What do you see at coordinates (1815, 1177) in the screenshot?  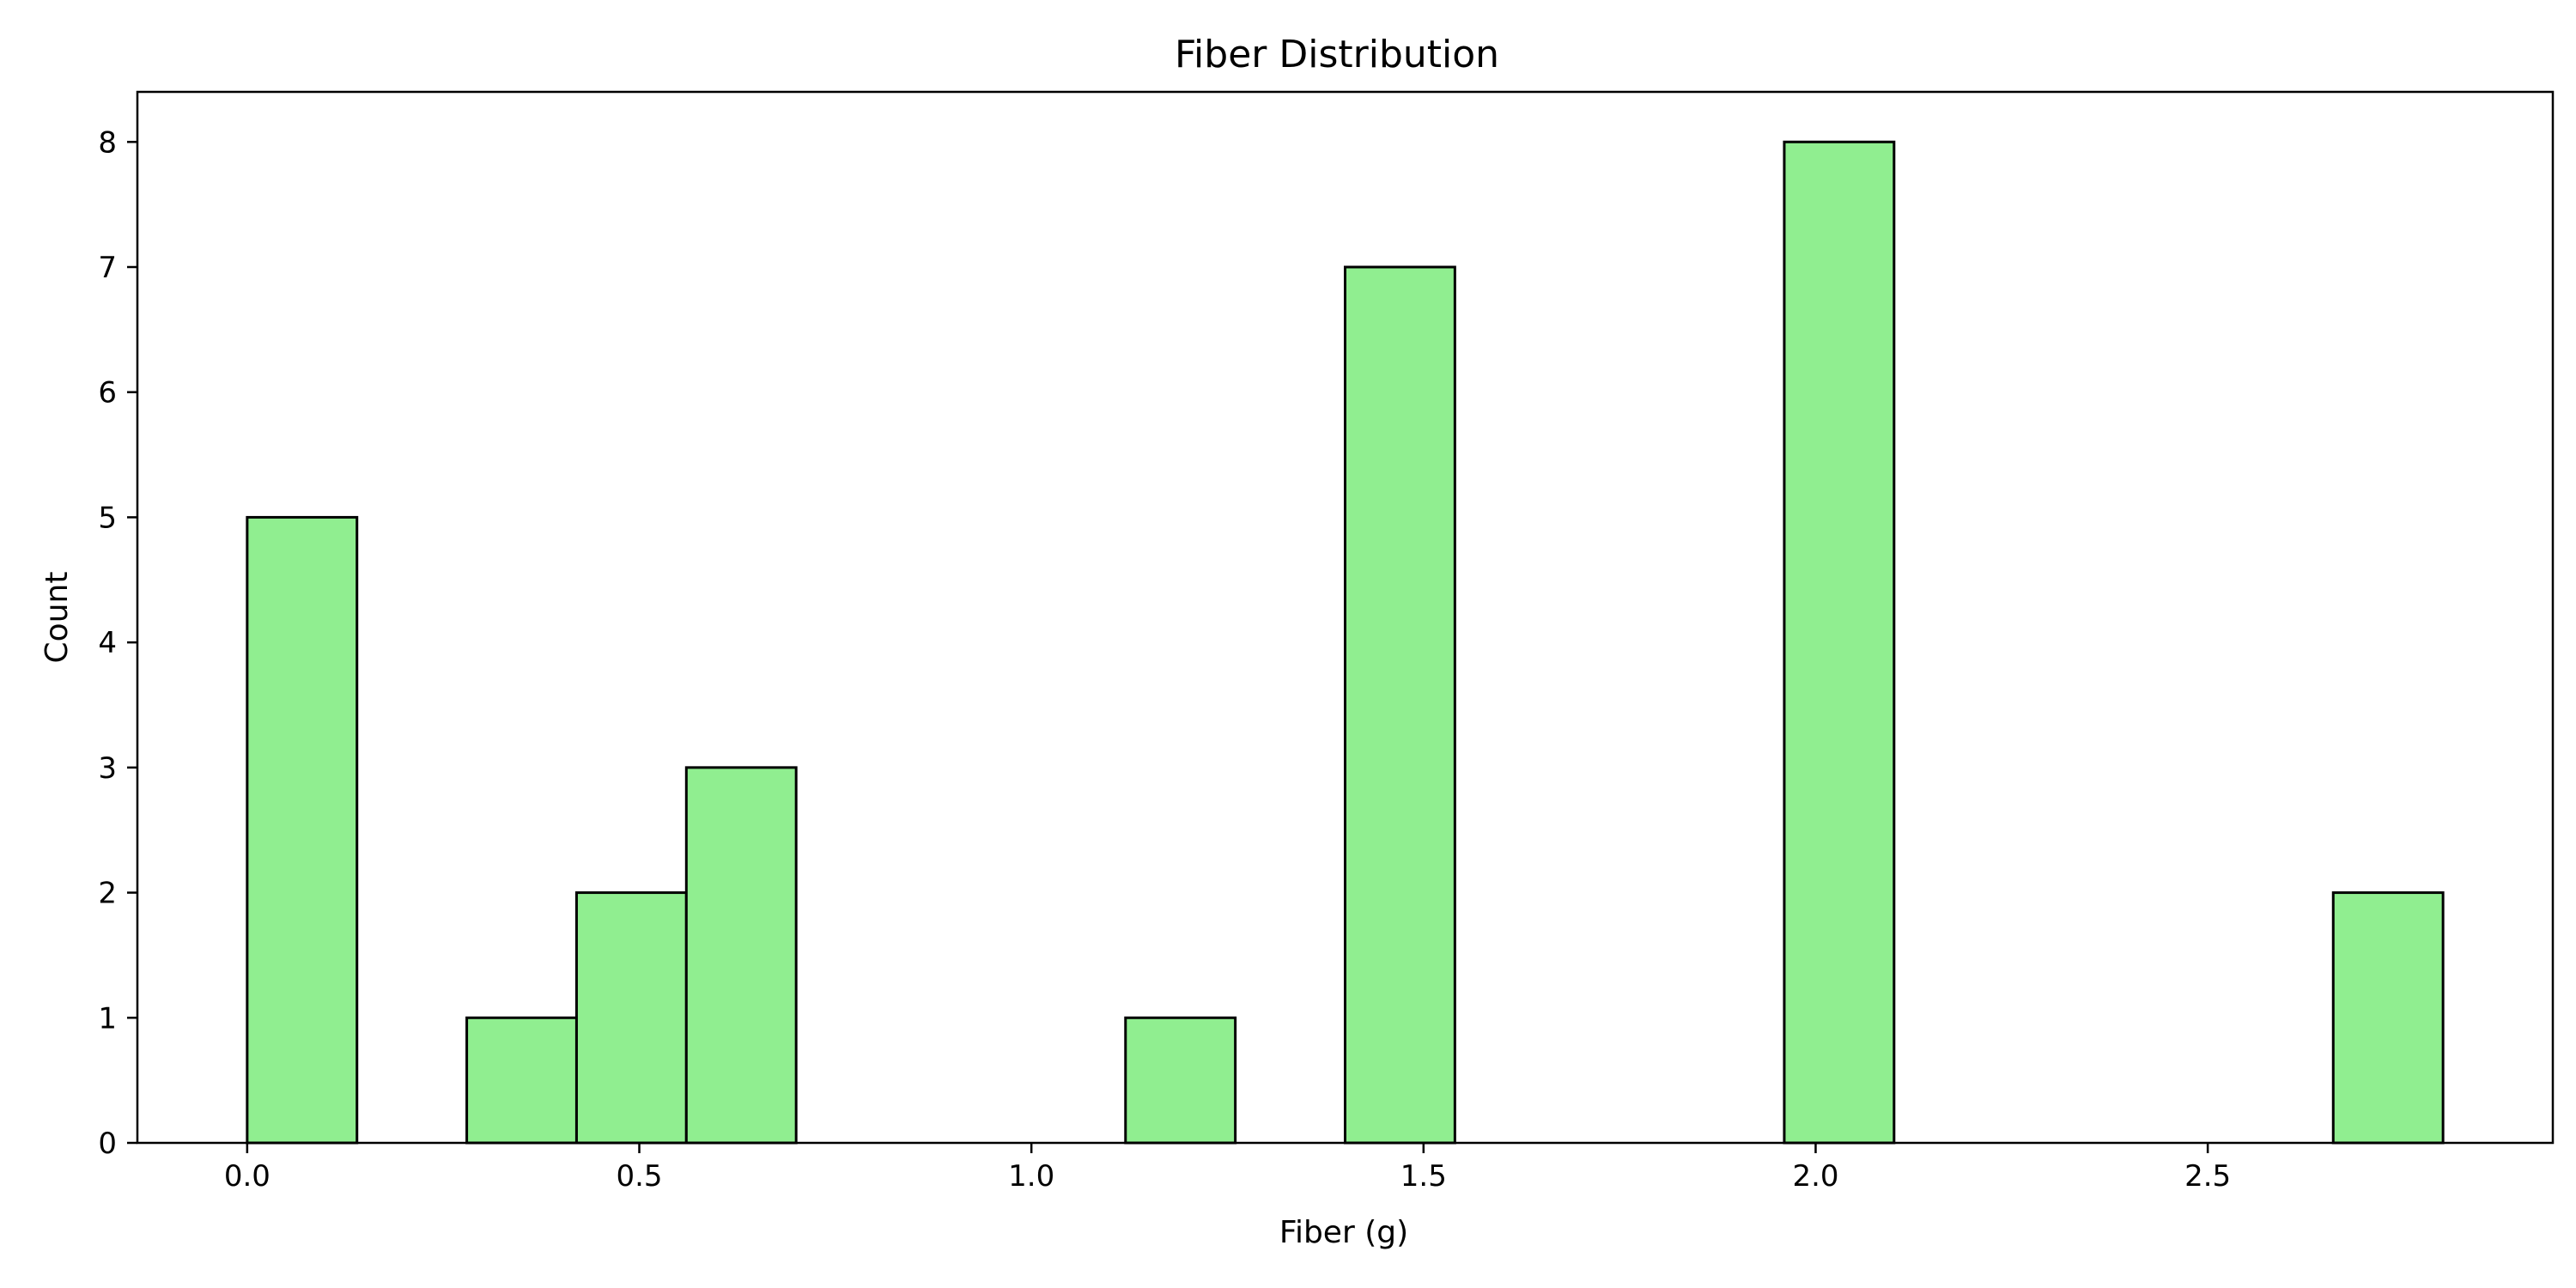 I see `x-tick-label-4: 2.0` at bounding box center [1815, 1177].